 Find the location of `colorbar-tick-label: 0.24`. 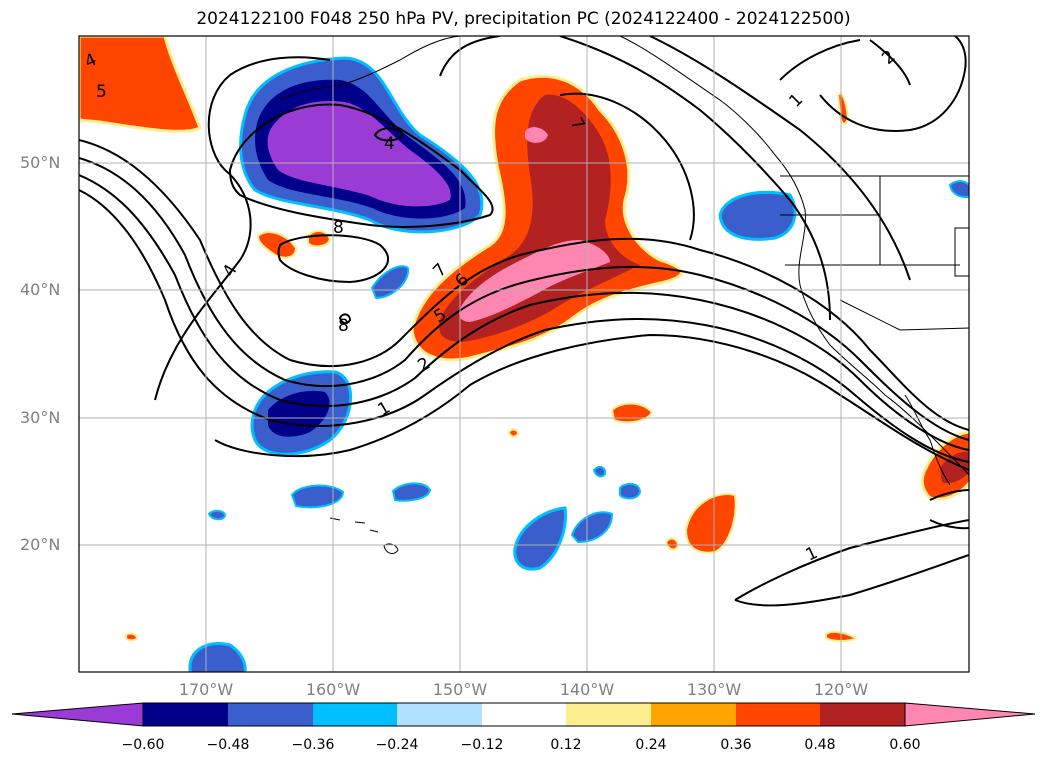

colorbar-tick-label: 0.24 is located at coordinates (651, 745).